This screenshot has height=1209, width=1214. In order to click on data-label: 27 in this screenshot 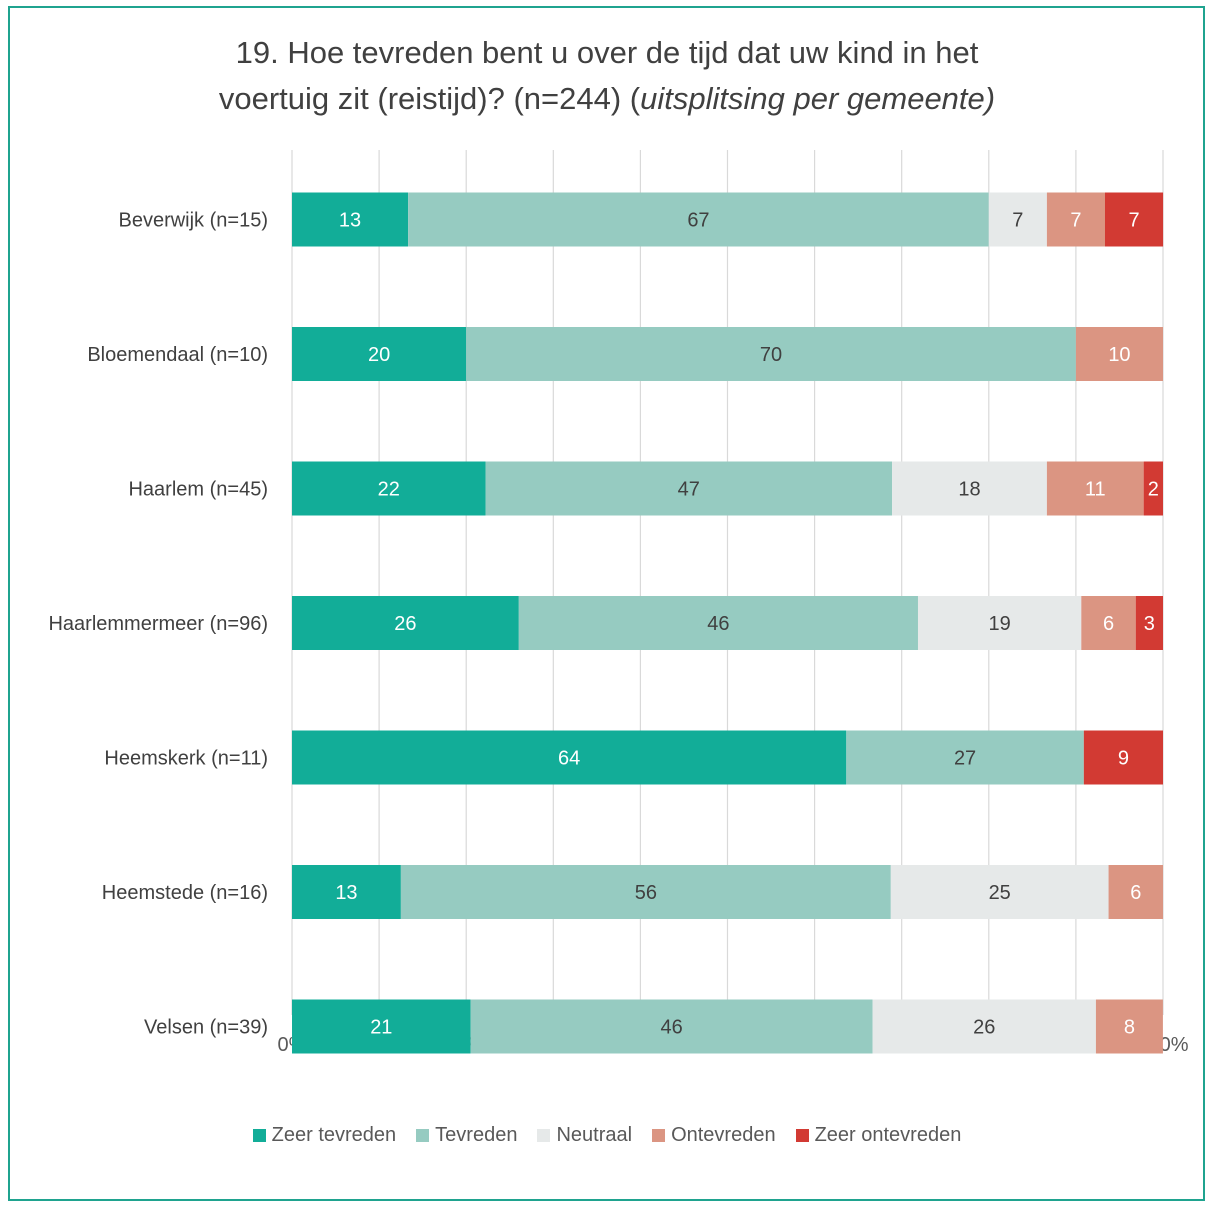, I will do `click(965, 759)`.